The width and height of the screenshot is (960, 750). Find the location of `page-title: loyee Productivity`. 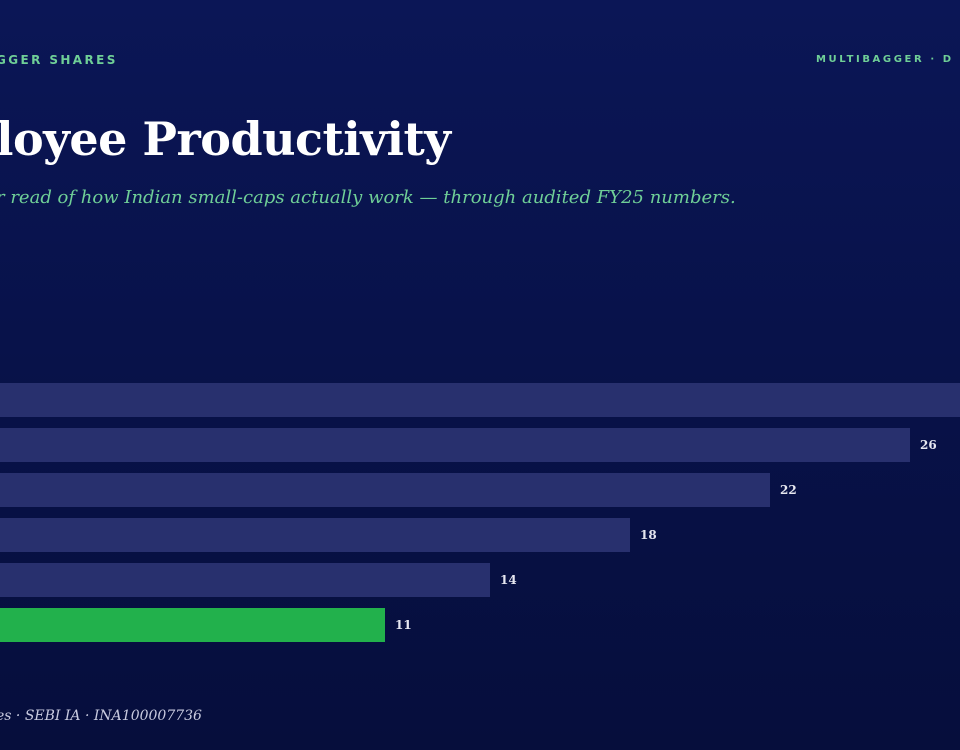

page-title: loyee Productivity is located at coordinates (225, 139).